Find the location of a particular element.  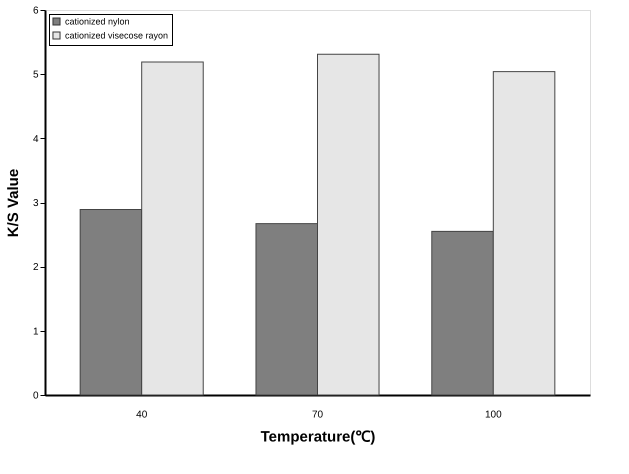

legend-label: cationized visecose rayon is located at coordinates (116, 35).